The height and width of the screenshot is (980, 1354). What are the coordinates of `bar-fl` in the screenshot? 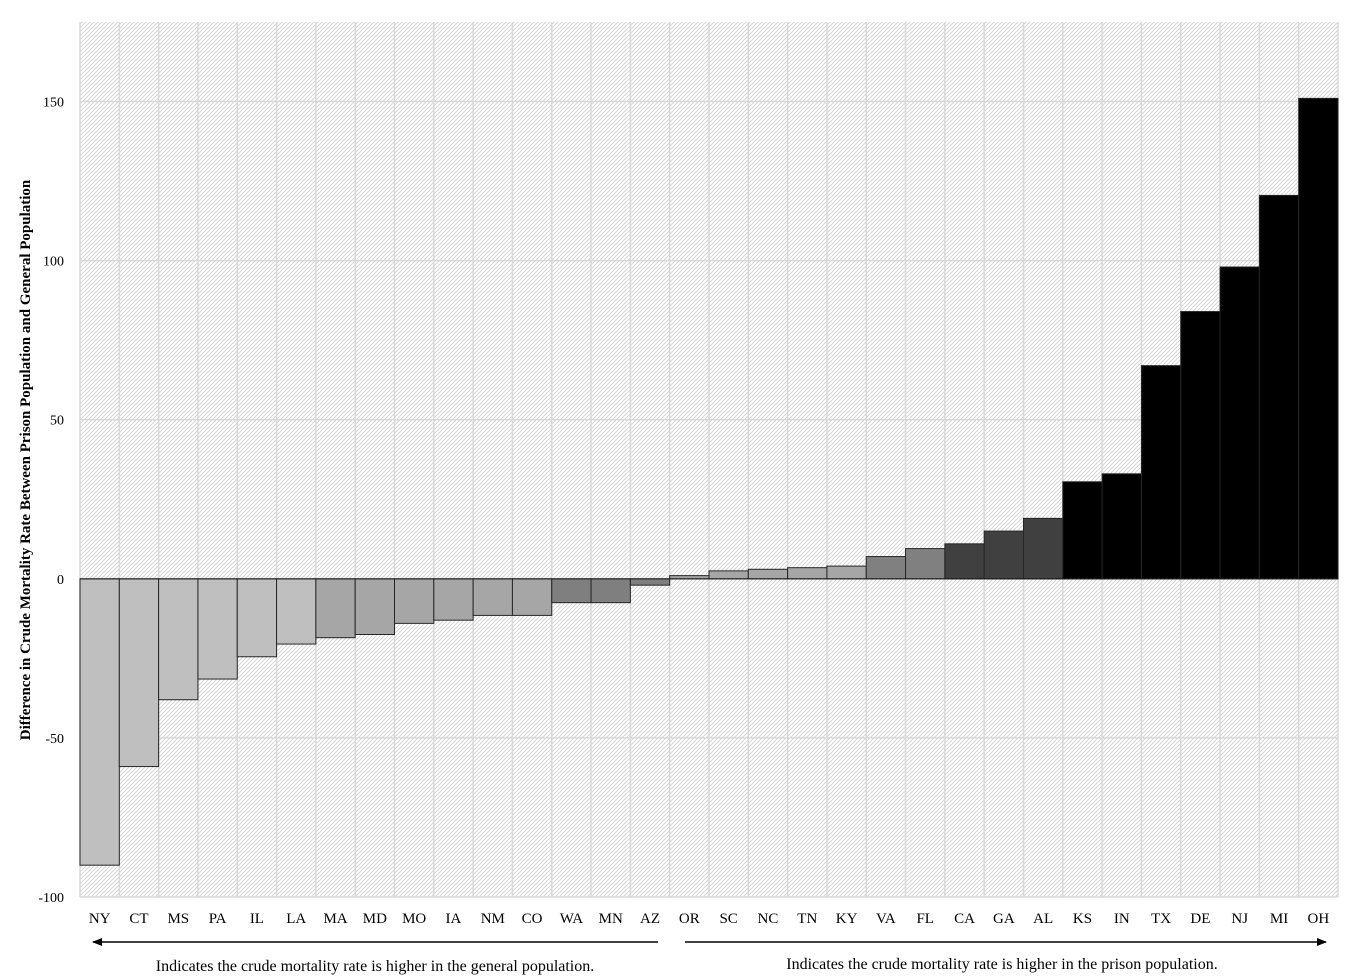 It's located at (925, 564).